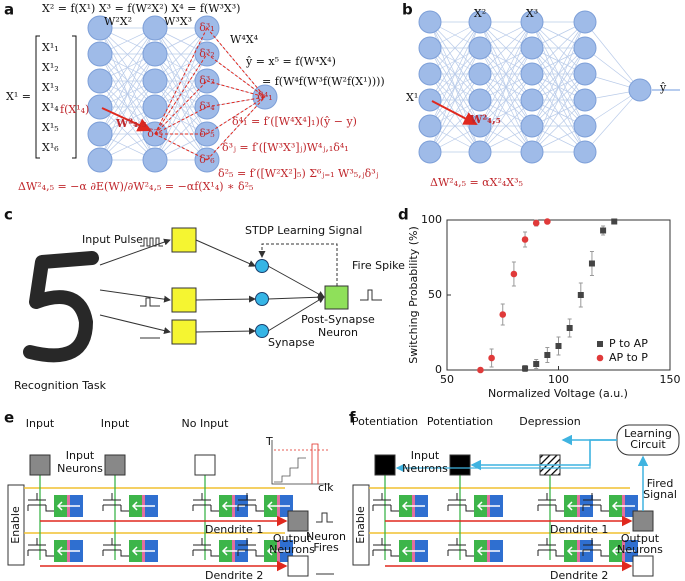 The height and width of the screenshot is (581, 685). I want to click on delta-label: δ³₄, so click(207, 106).